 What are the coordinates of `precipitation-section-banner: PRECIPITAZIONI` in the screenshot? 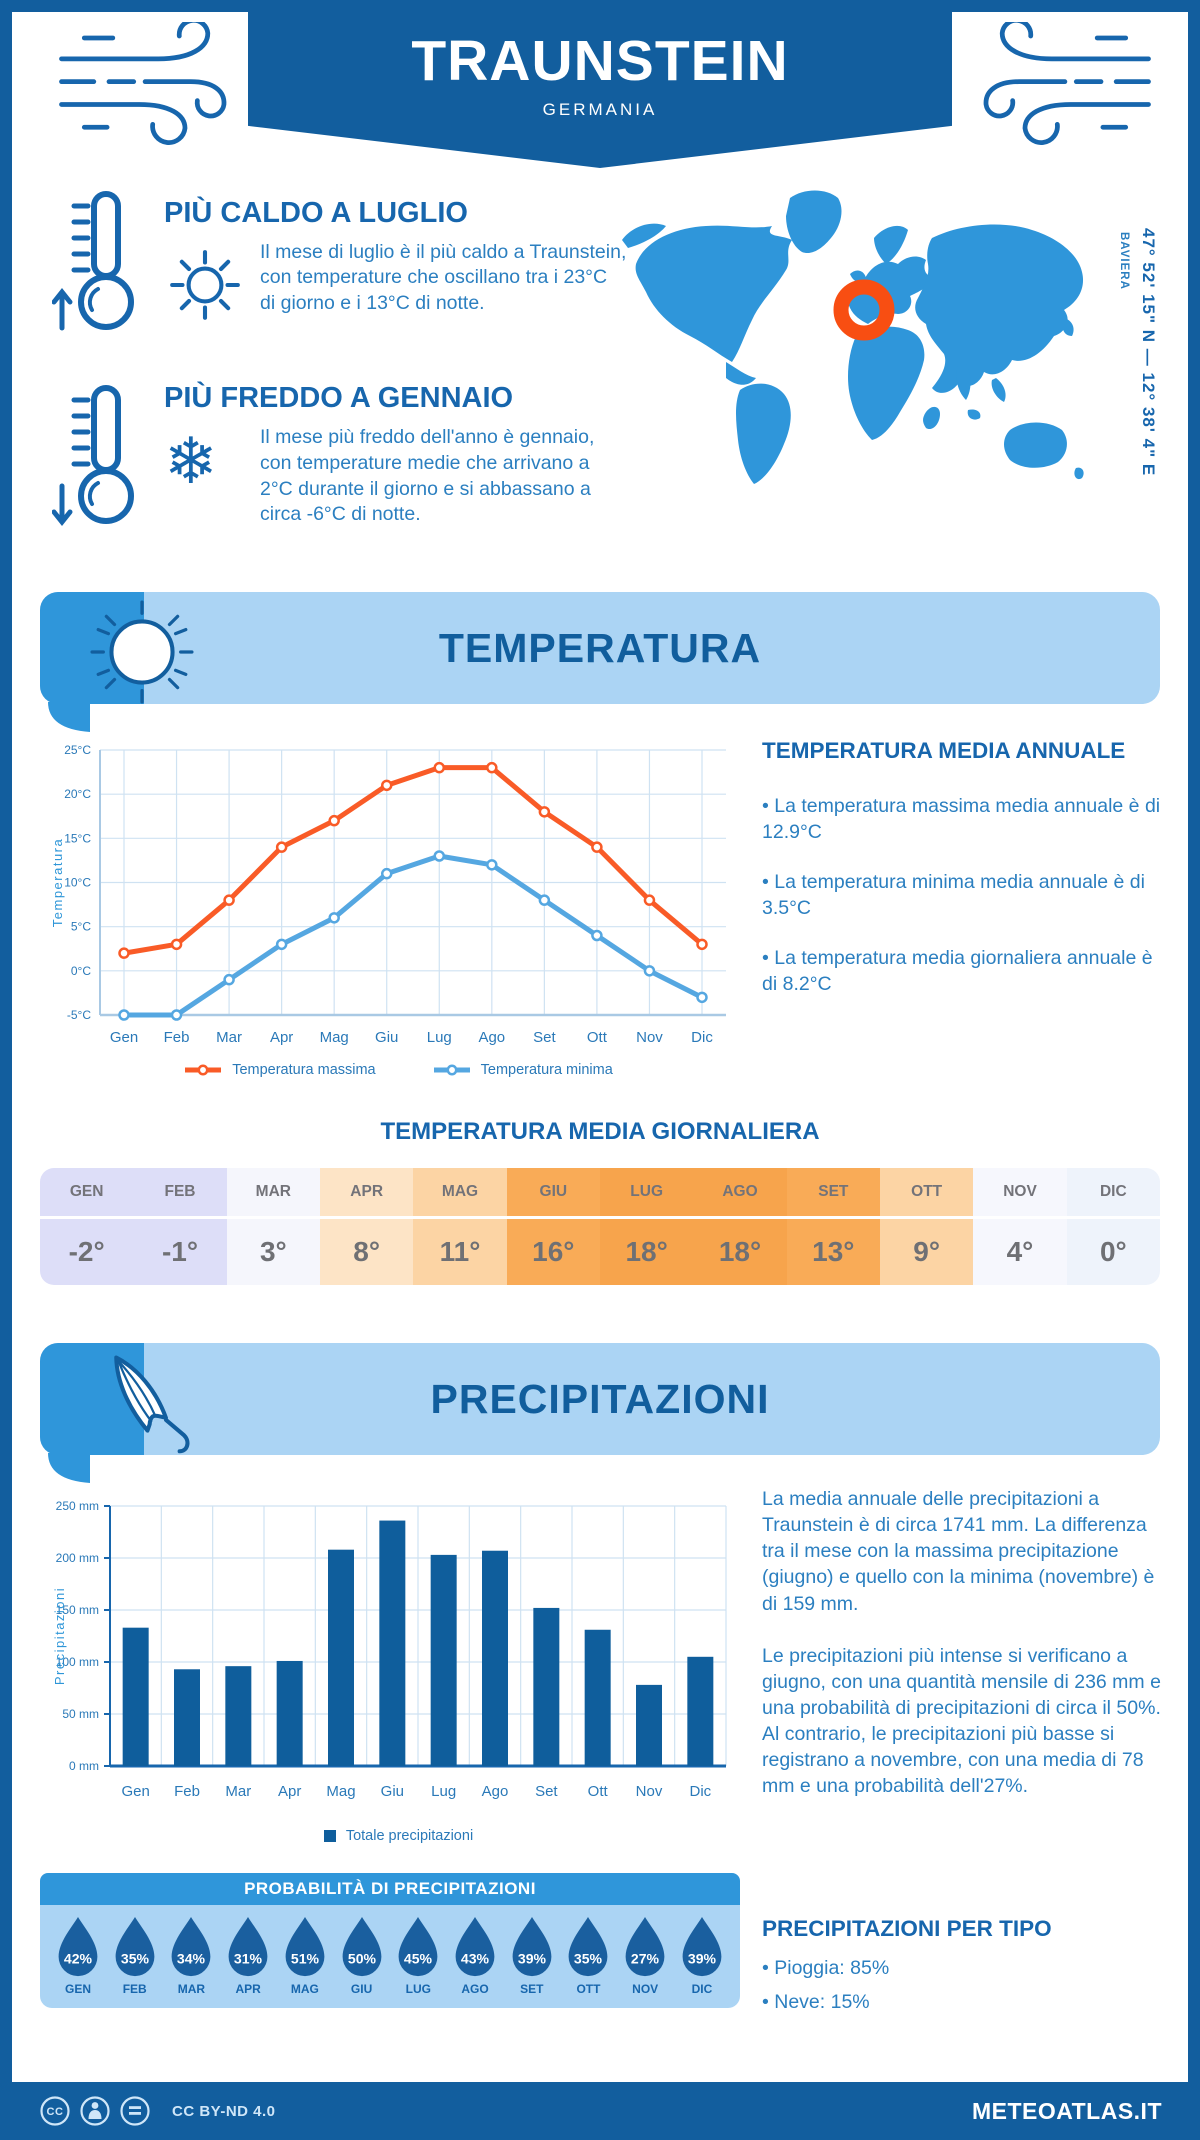 It's located at (600, 1413).